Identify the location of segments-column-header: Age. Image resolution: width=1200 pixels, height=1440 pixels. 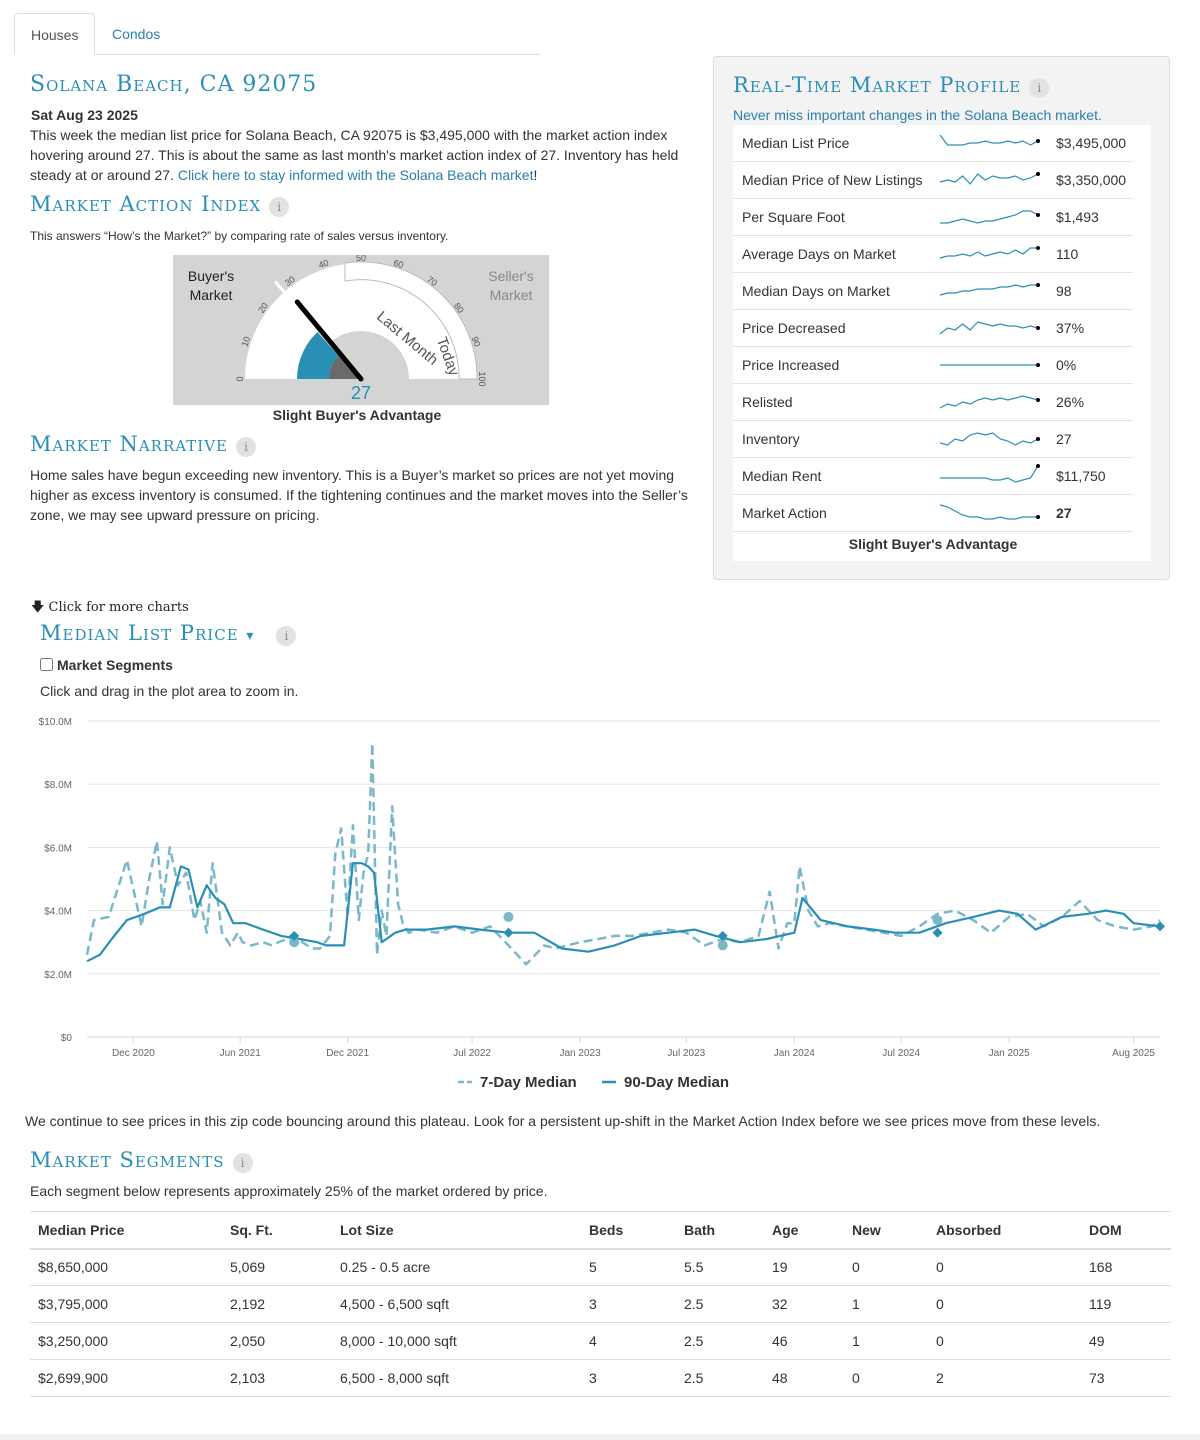
(804, 1230).